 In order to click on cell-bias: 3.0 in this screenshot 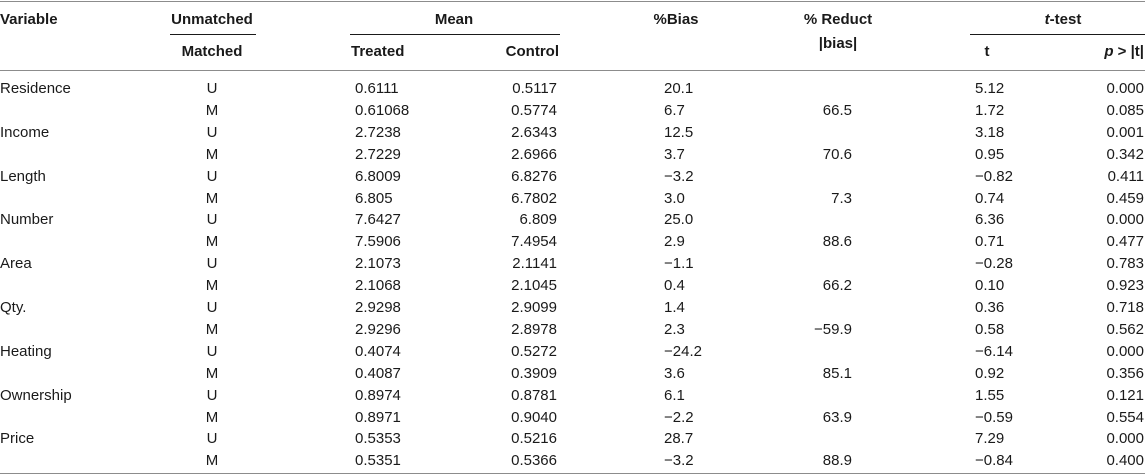, I will do `click(674, 198)`.